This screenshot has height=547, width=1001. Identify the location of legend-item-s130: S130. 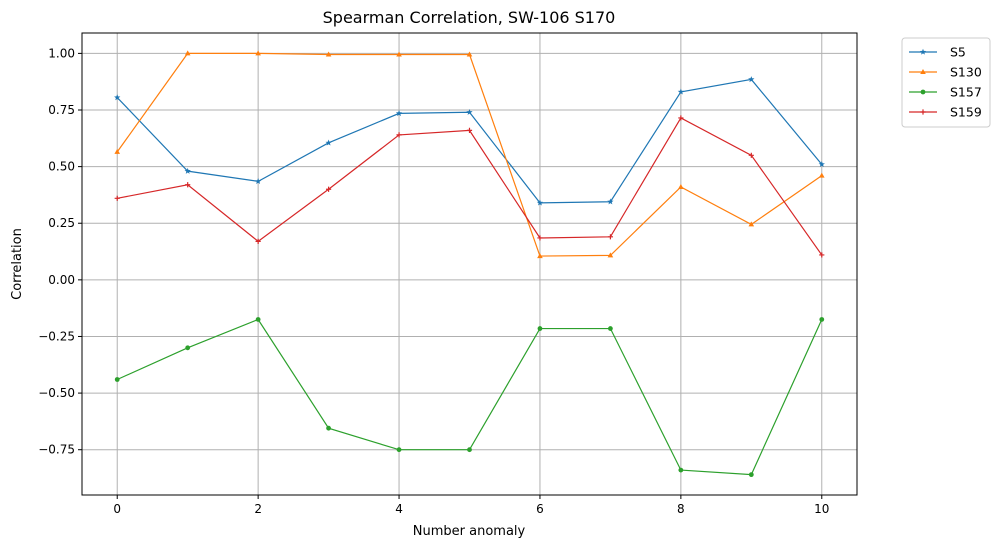
(945, 72).